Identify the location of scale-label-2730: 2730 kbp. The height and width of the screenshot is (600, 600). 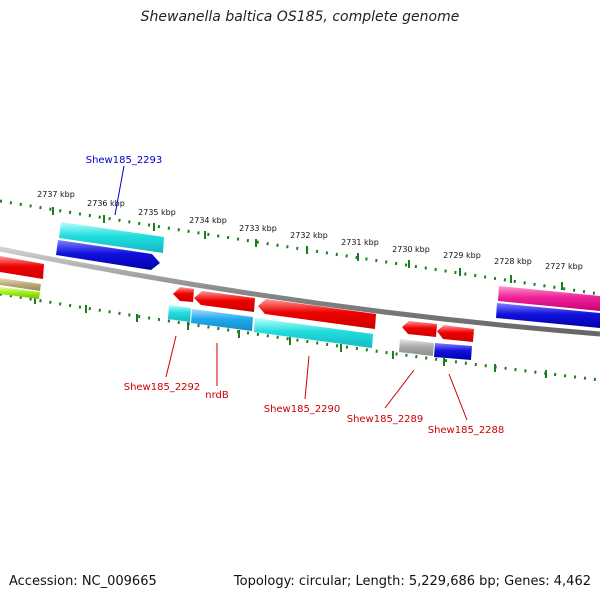
(411, 249).